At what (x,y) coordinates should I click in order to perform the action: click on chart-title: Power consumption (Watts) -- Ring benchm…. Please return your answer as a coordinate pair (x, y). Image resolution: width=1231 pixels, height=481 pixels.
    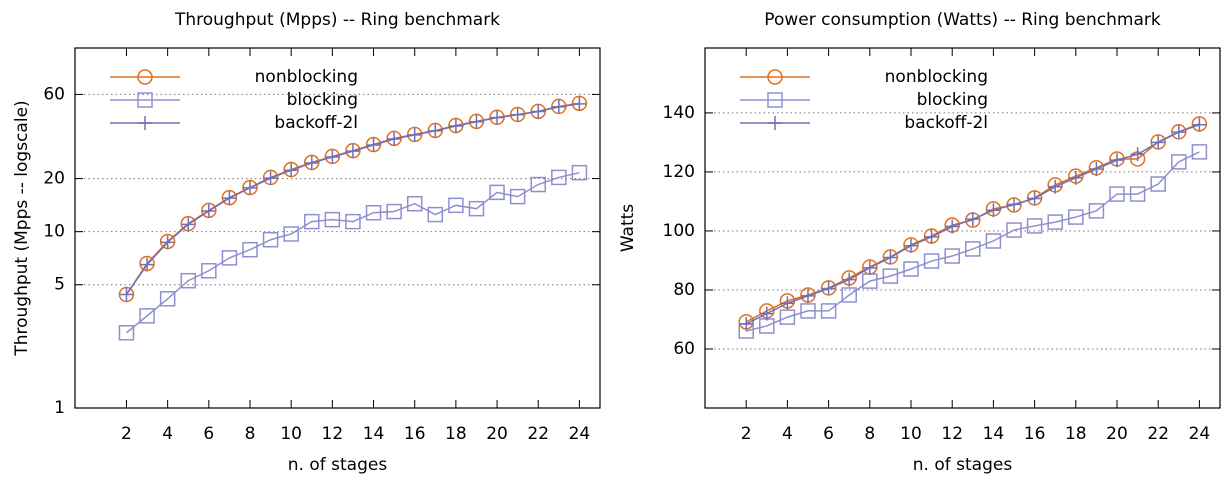
    Looking at the image, I should click on (962, 20).